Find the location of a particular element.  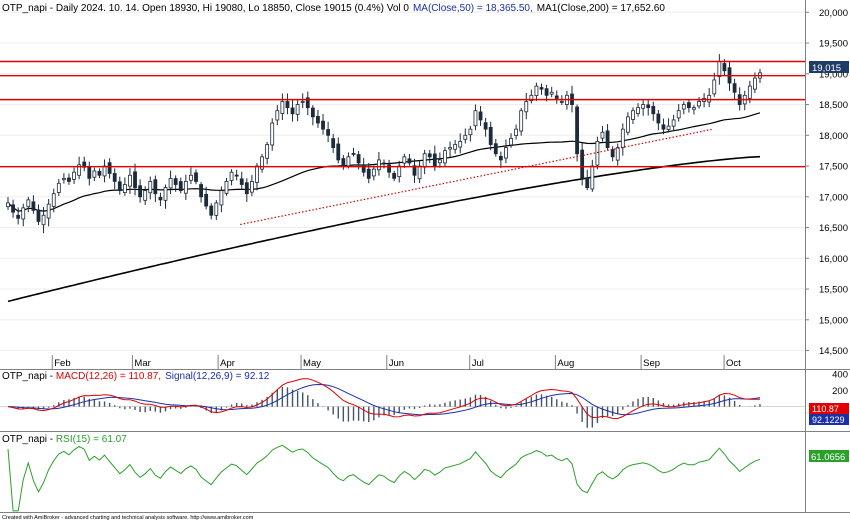

month-label: Sep is located at coordinates (651, 363).